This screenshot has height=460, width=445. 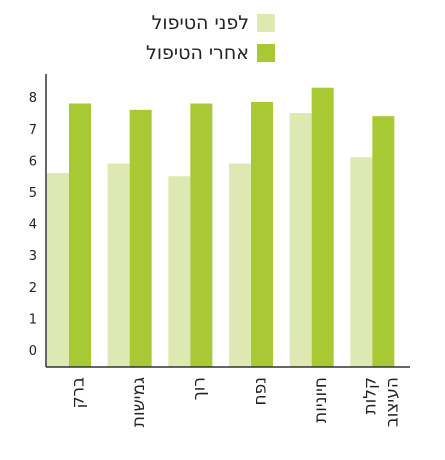 I want to click on y-tick-label: 8, so click(x=33, y=98).